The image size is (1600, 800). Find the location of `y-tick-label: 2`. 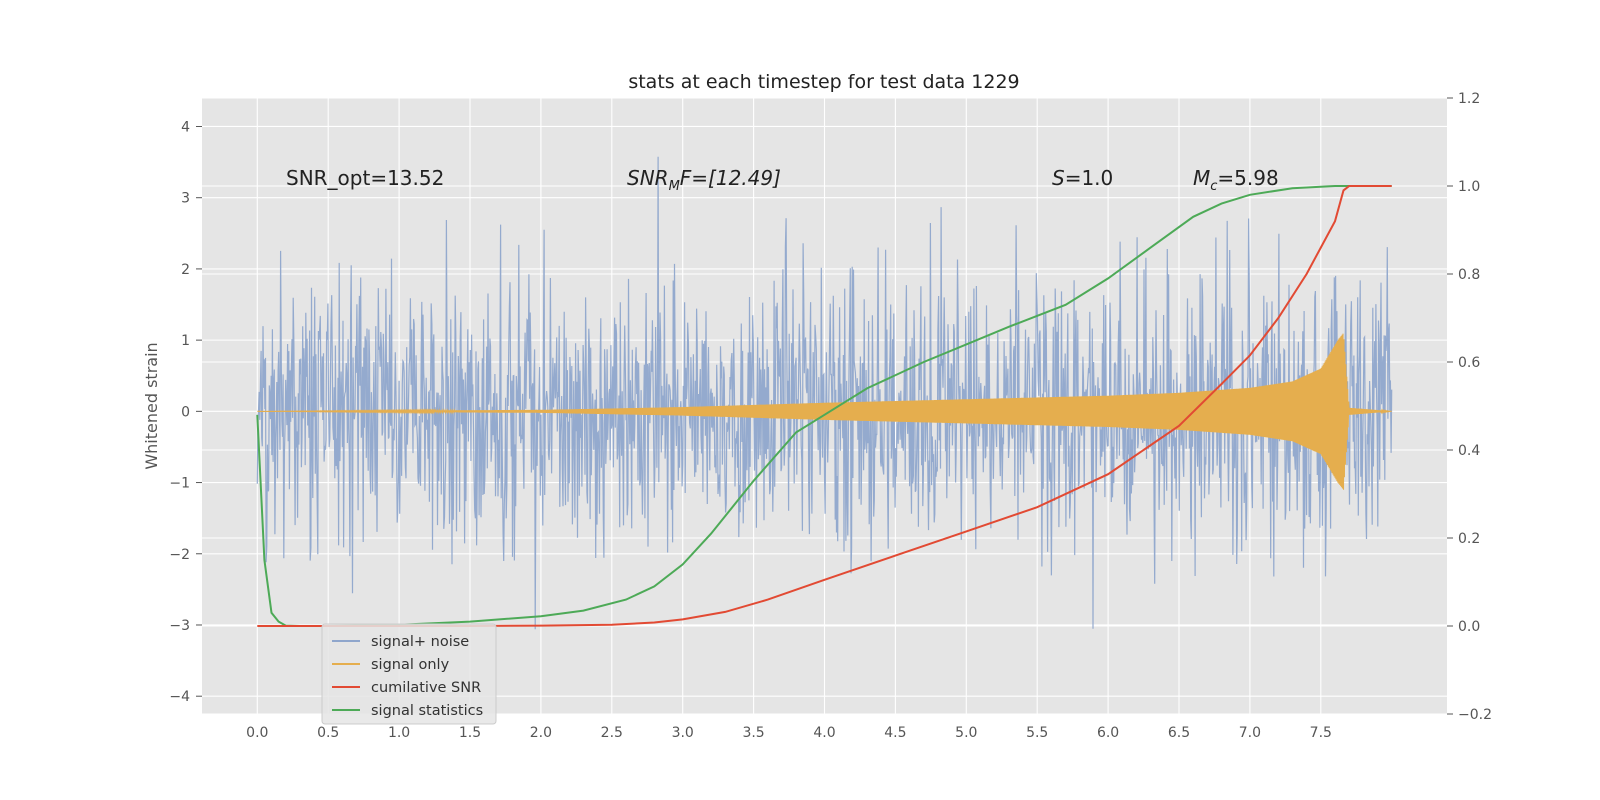

y-tick-label: 2 is located at coordinates (185, 270).